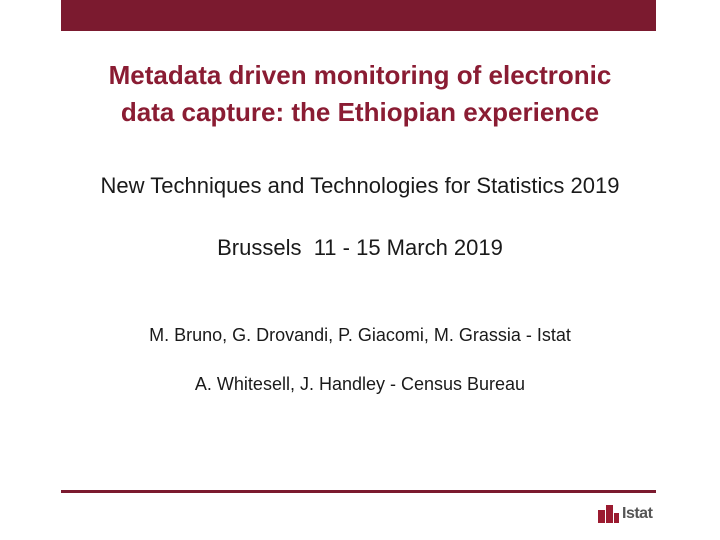 The image size is (720, 540). I want to click on slide-title-line-2: data capture: the Ethiopian experience, so click(360, 112).